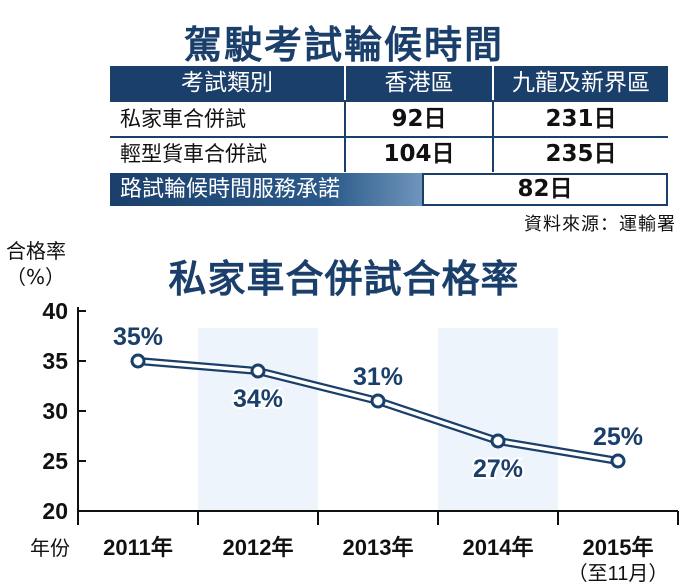 The height and width of the screenshot is (586, 688). What do you see at coordinates (55, 361) in the screenshot?
I see `y-tick-label: 35` at bounding box center [55, 361].